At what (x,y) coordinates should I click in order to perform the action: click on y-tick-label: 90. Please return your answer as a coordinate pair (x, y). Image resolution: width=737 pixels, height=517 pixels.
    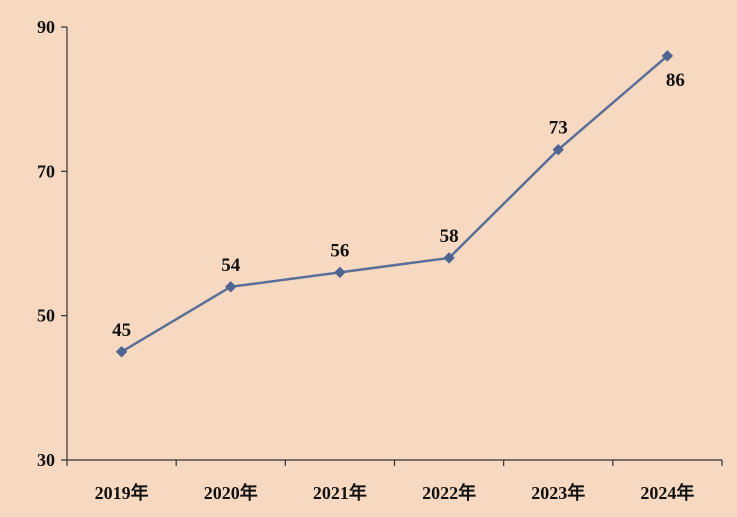
    Looking at the image, I should click on (46, 27).